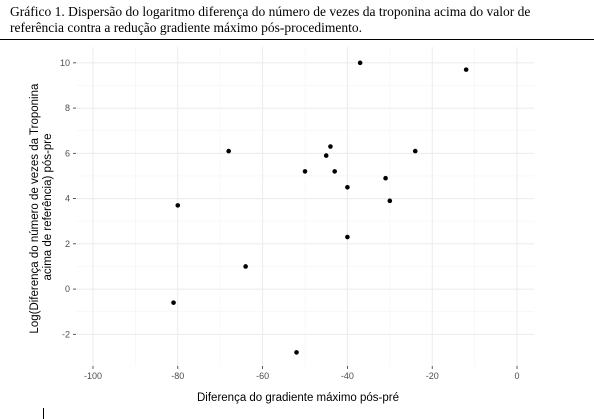  I want to click on y-tick-label: -2, so click(66, 334).